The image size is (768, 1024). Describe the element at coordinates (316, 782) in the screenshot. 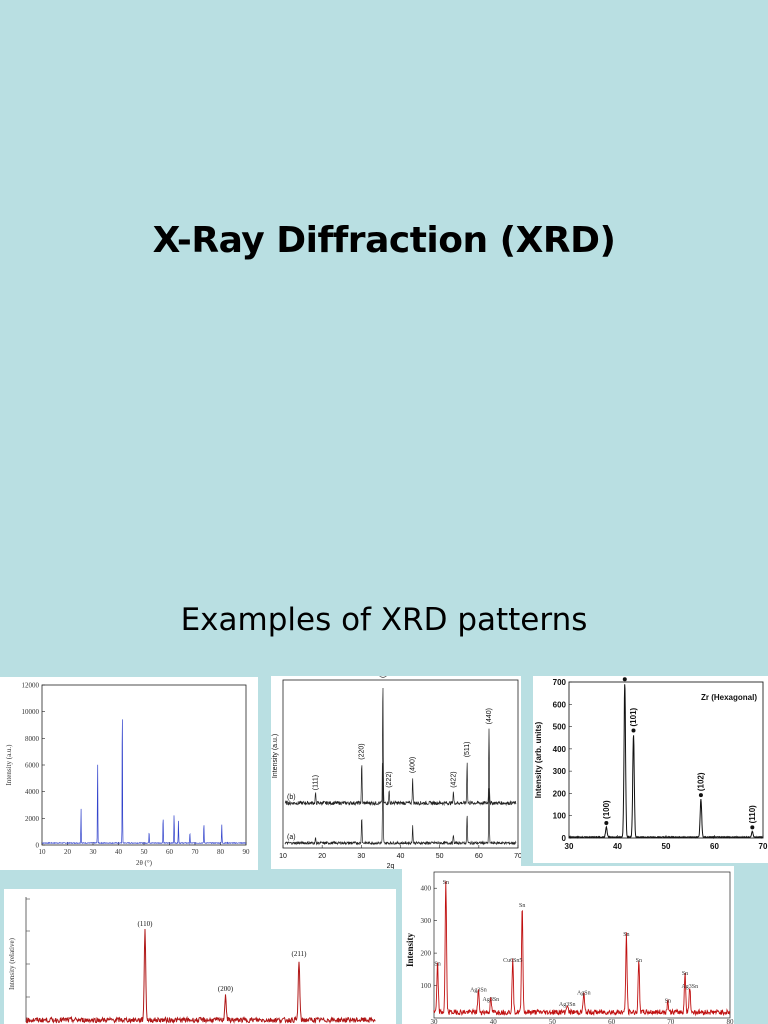

I see `peak-label: (111)` at that location.